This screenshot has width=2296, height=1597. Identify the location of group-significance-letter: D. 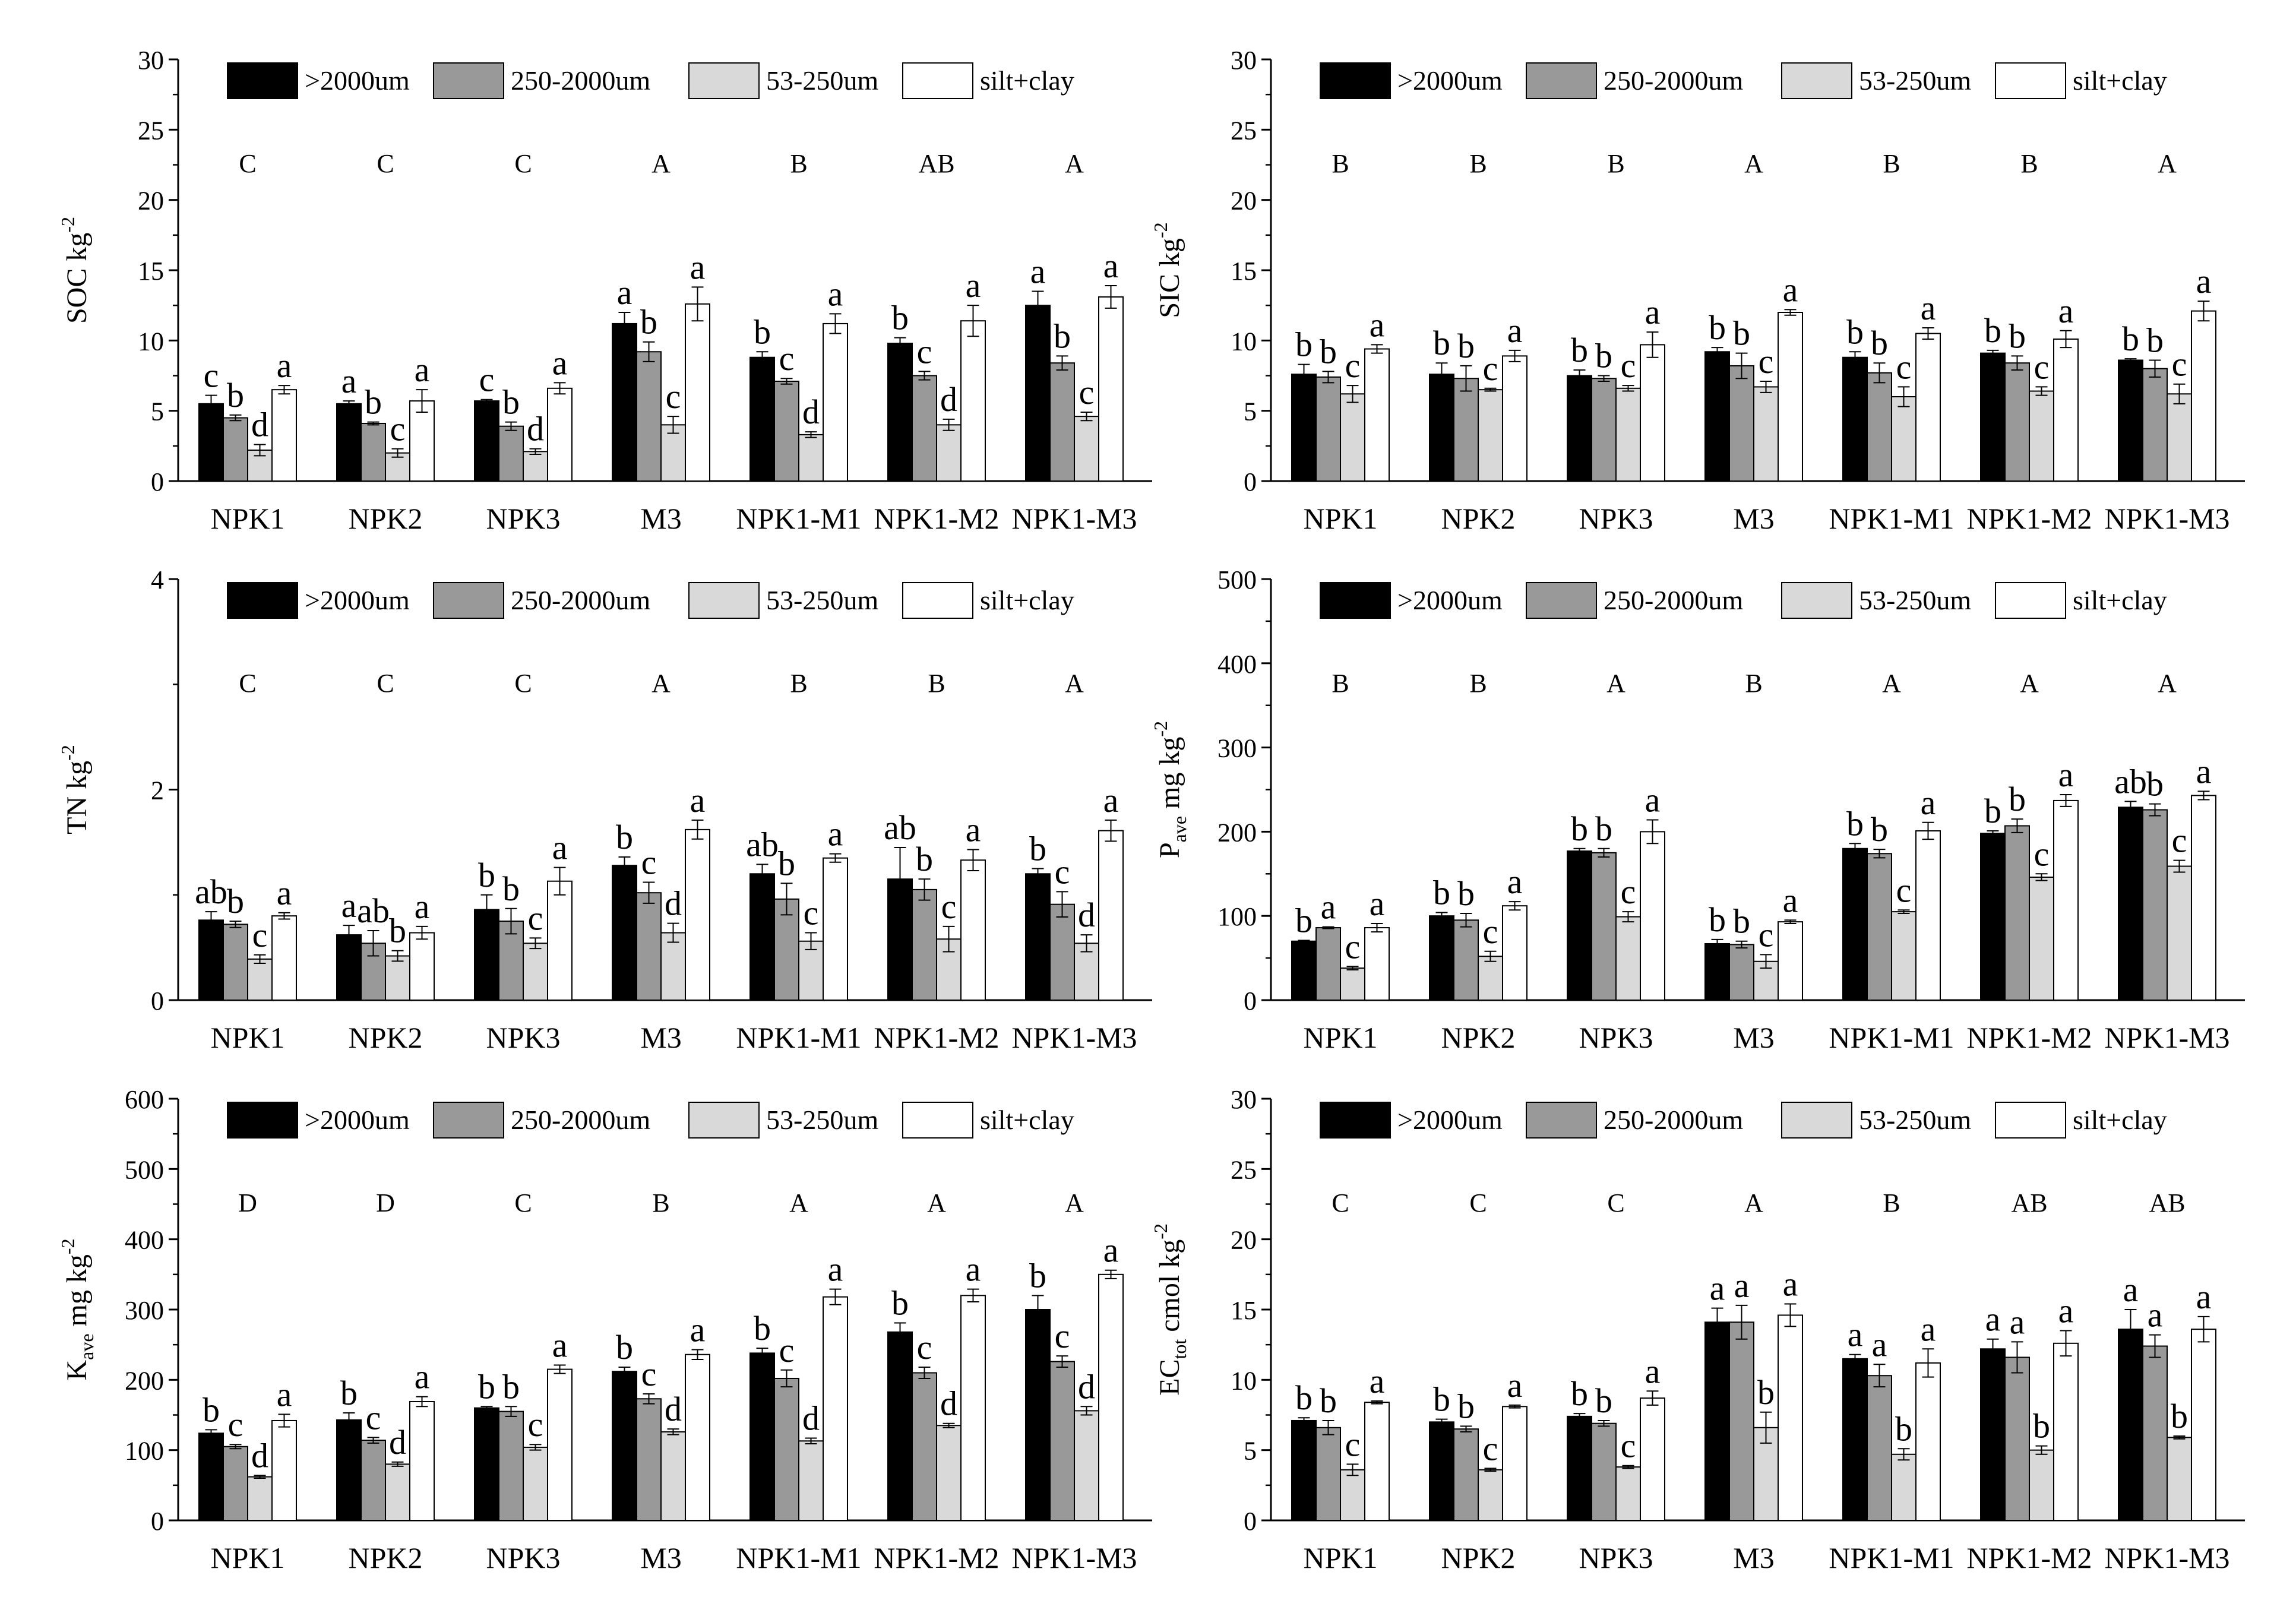
(247, 1202).